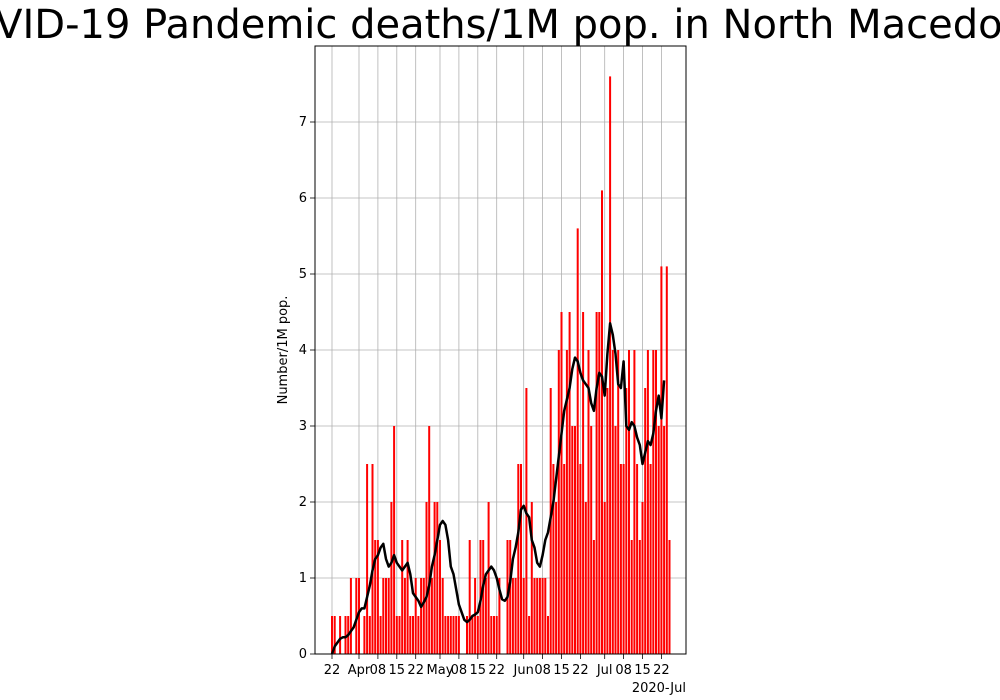 The image size is (1000, 700). What do you see at coordinates (303, 426) in the screenshot?
I see `y-tick-label: 3` at bounding box center [303, 426].